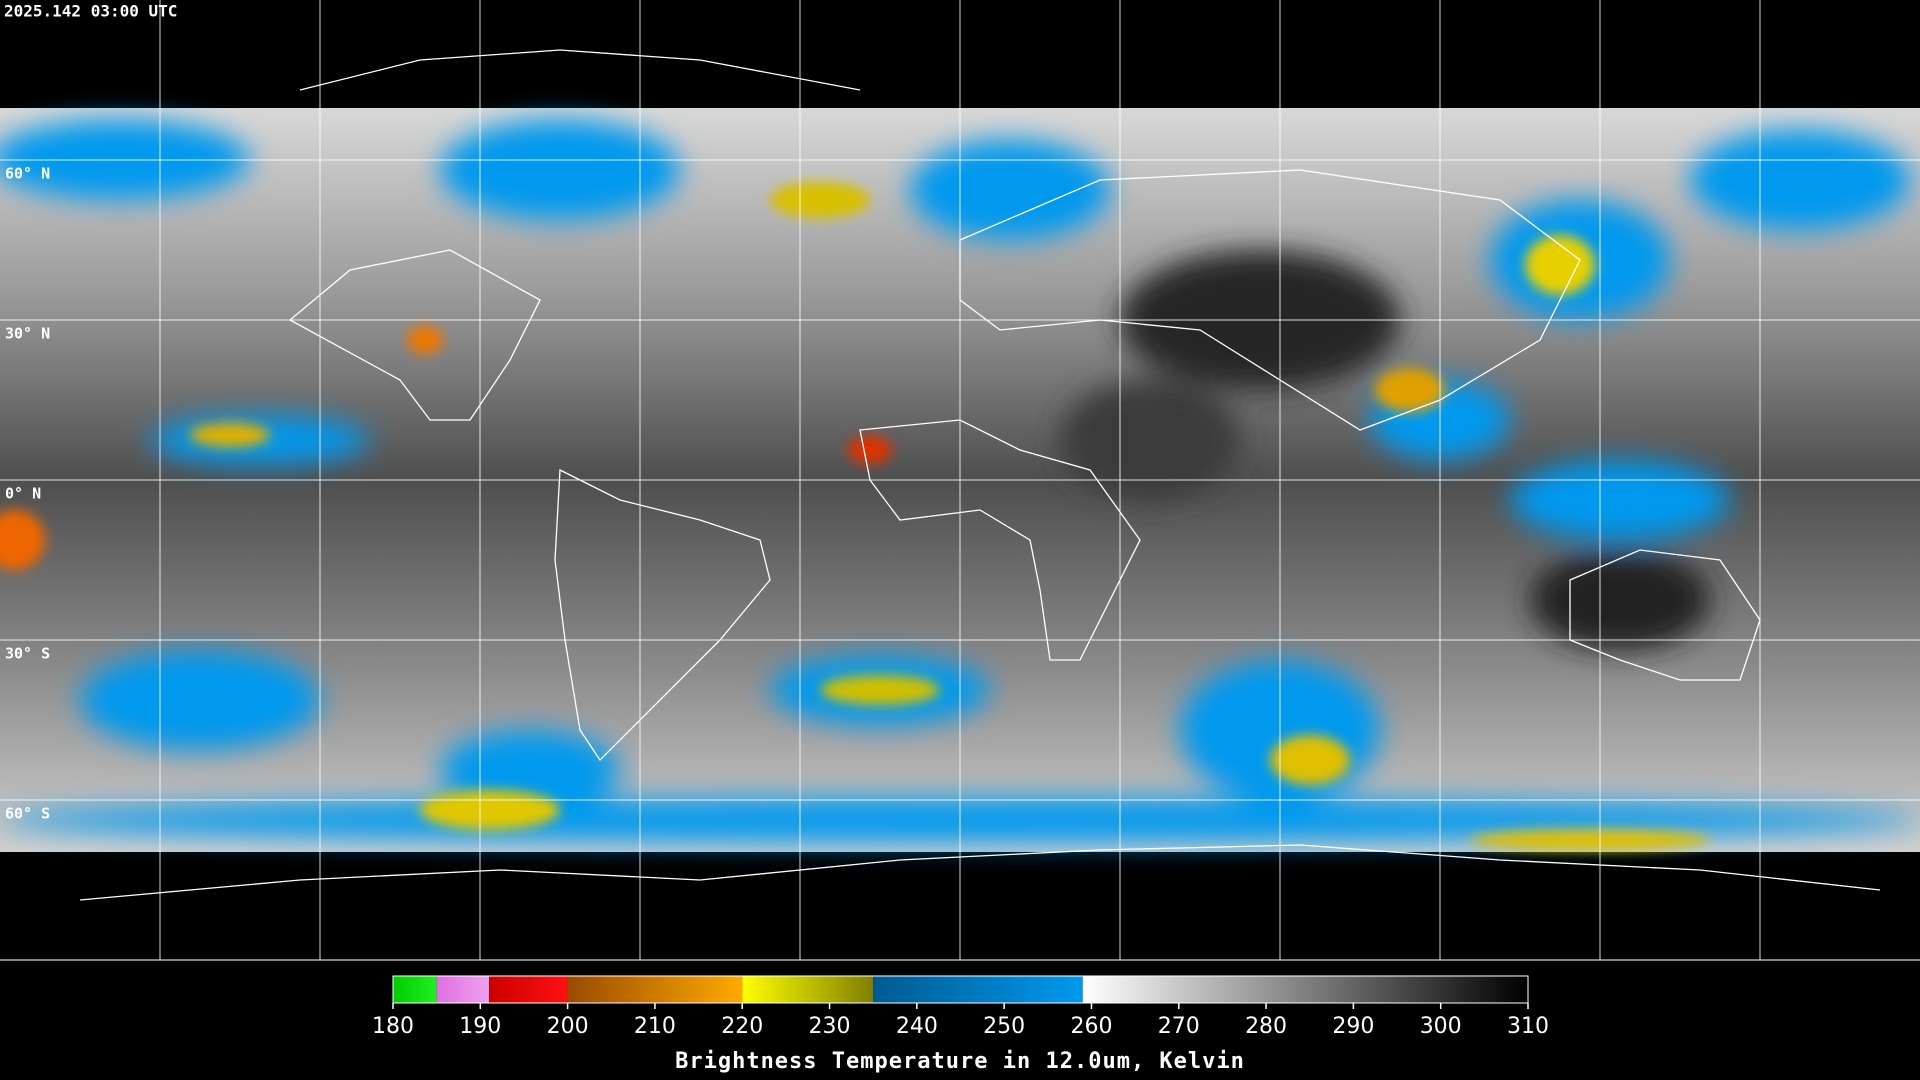  I want to click on colorbar-tick-label: 240, so click(917, 1026).